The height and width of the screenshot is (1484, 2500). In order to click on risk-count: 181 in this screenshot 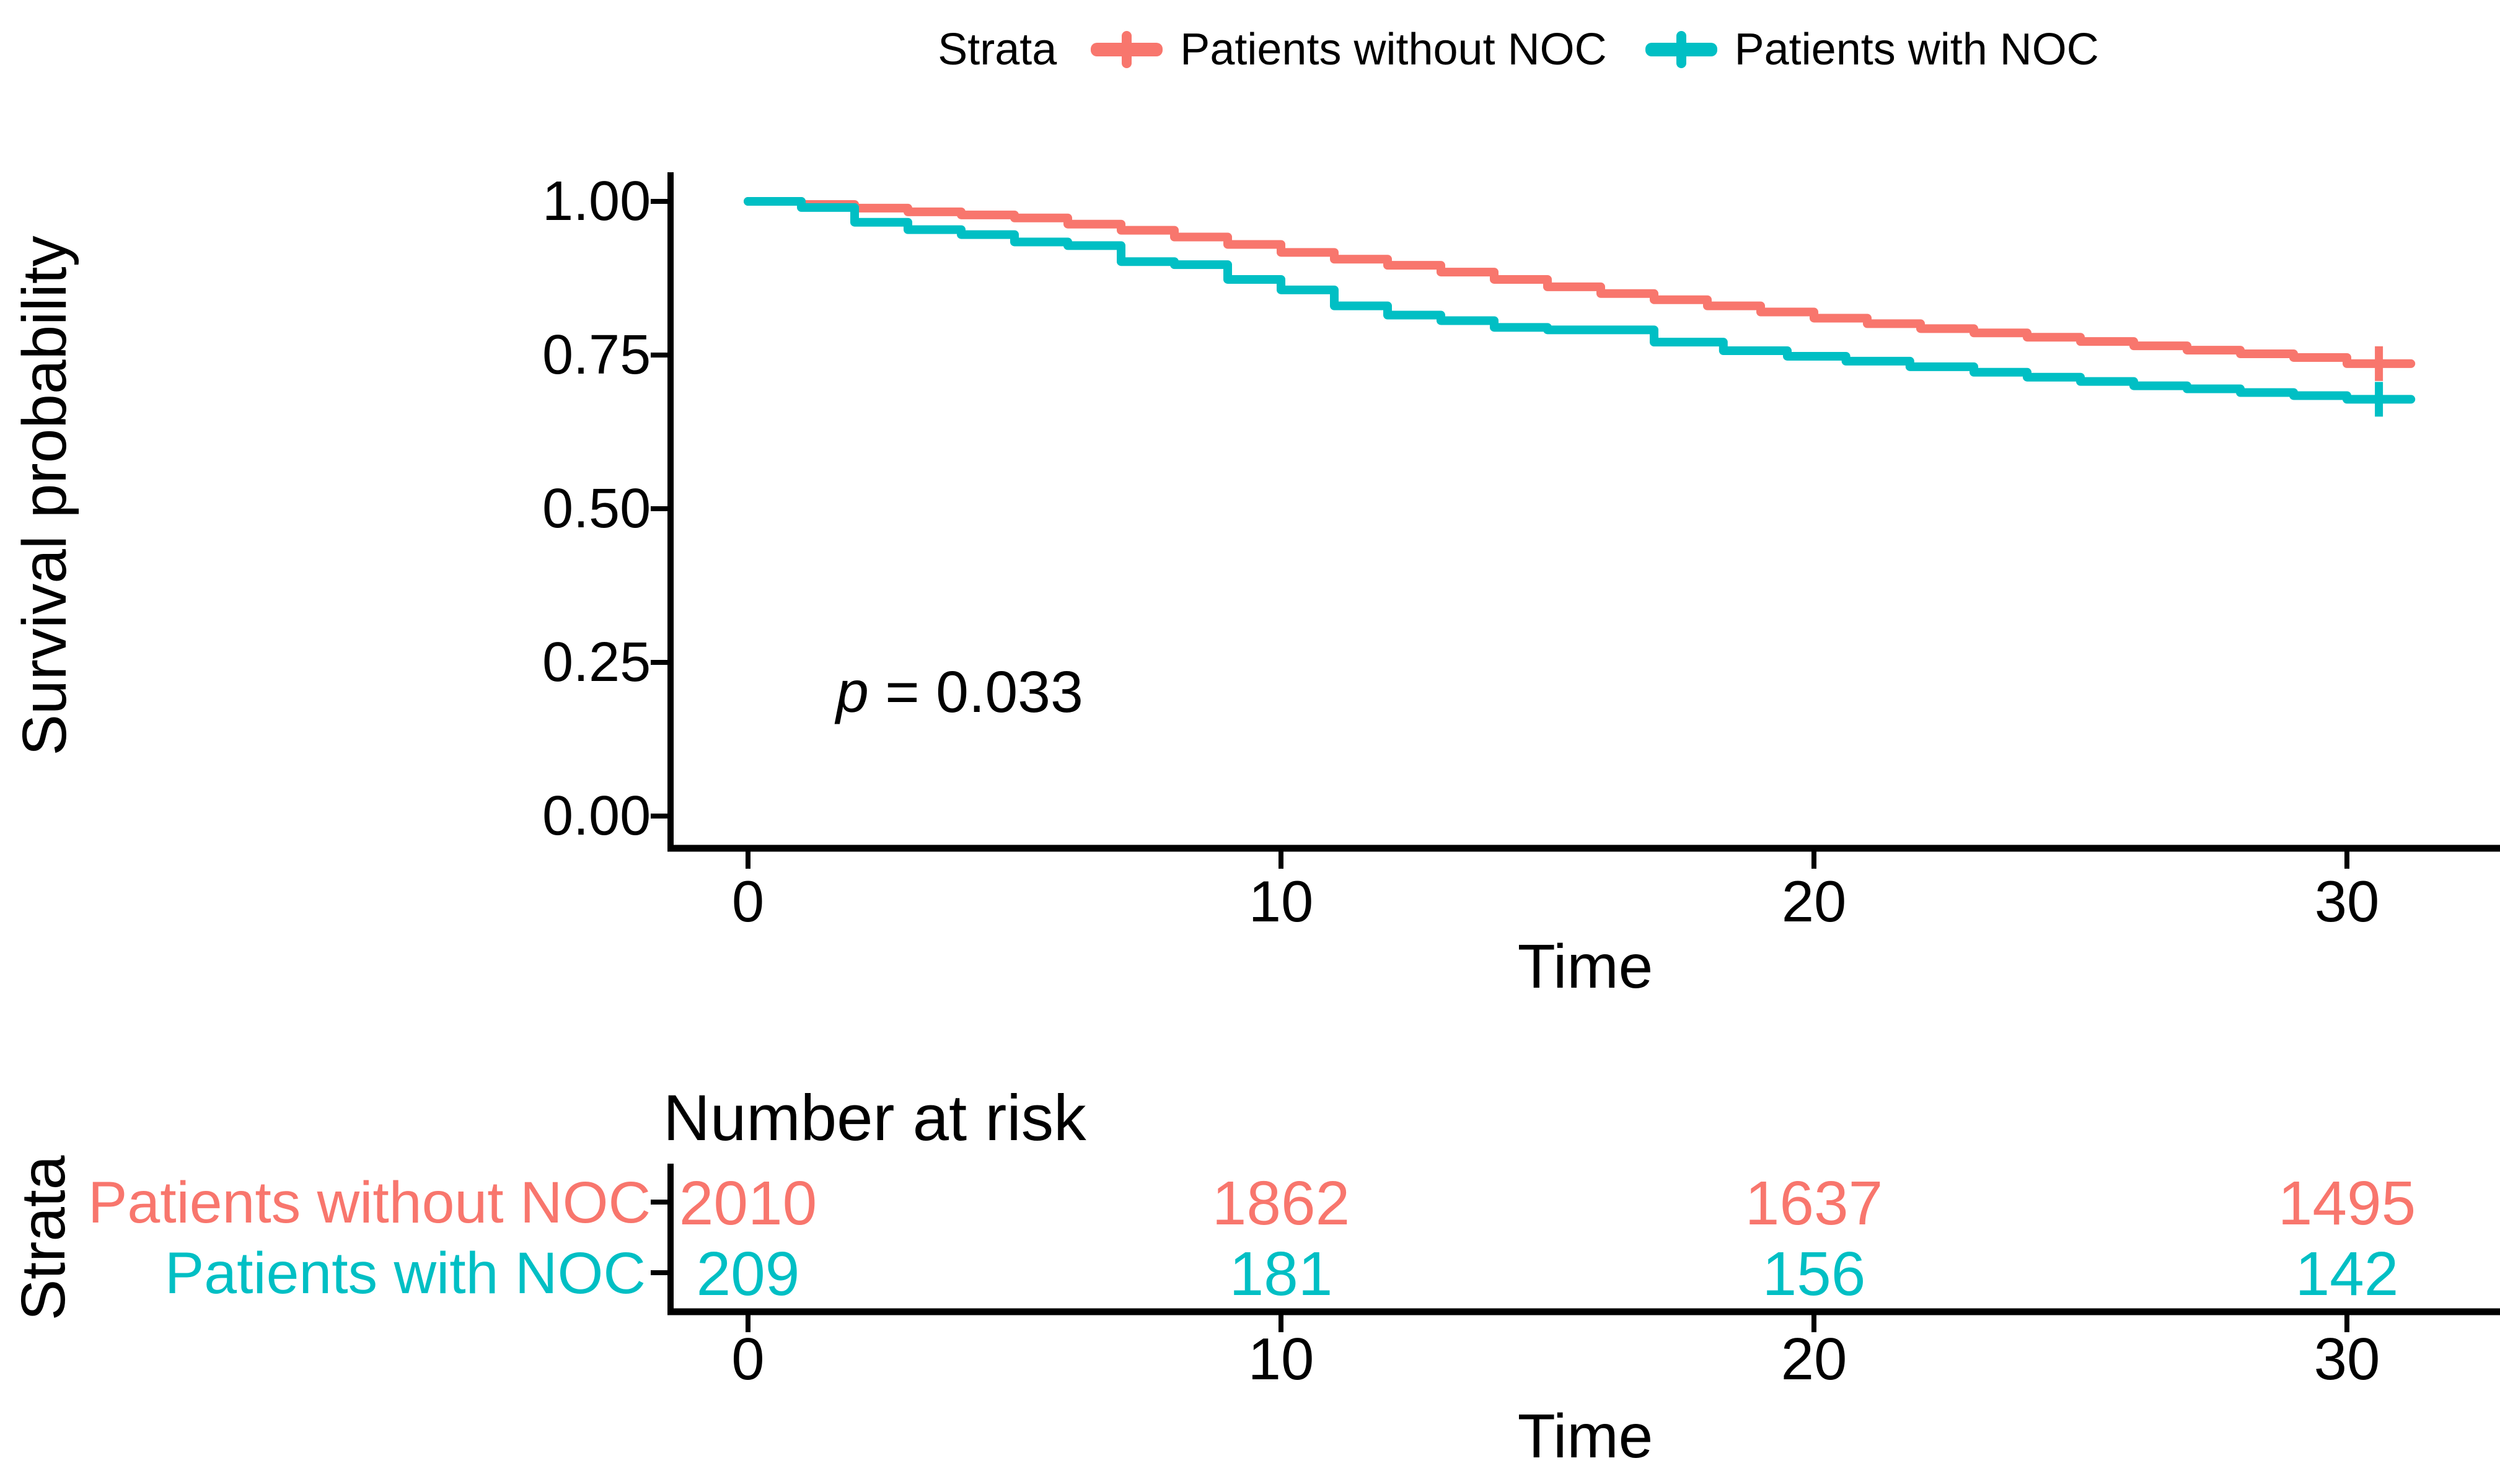, I will do `click(1281, 1274)`.